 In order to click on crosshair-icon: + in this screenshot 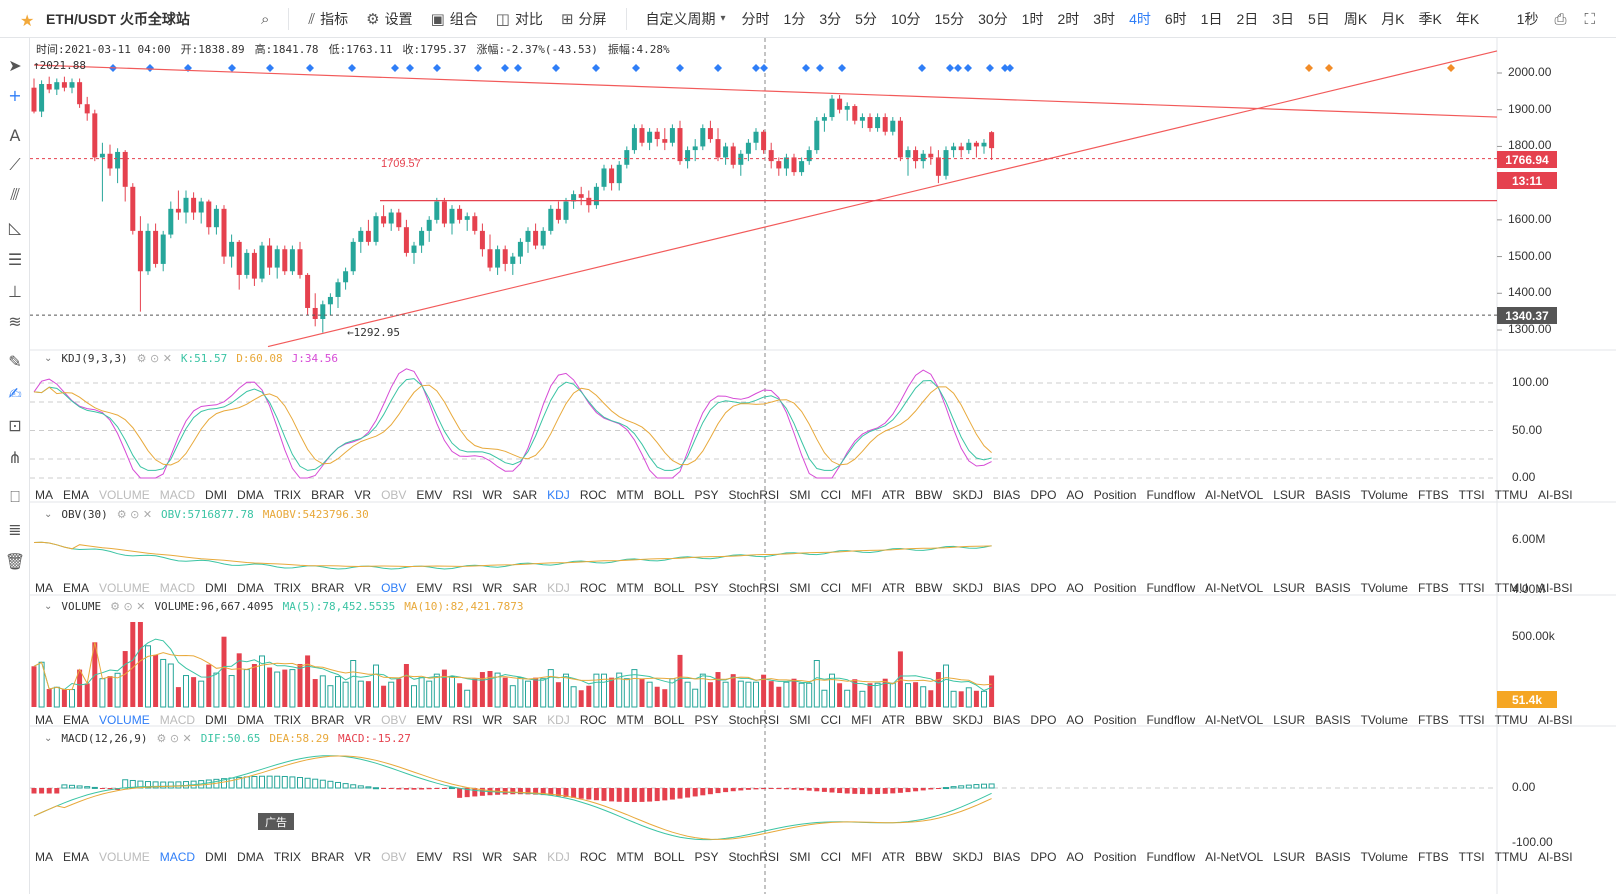, I will do `click(15, 95)`.